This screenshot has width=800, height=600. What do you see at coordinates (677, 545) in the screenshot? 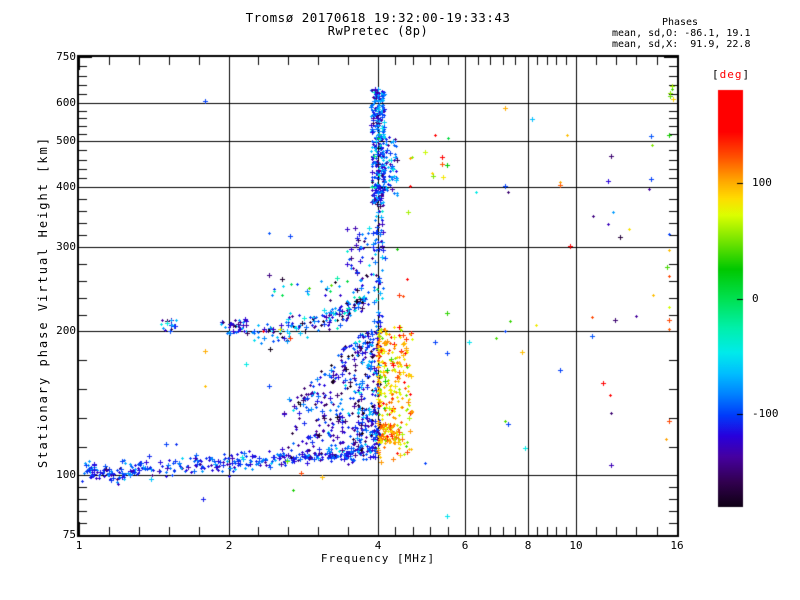
I see `x-tick-label: 16` at bounding box center [677, 545].